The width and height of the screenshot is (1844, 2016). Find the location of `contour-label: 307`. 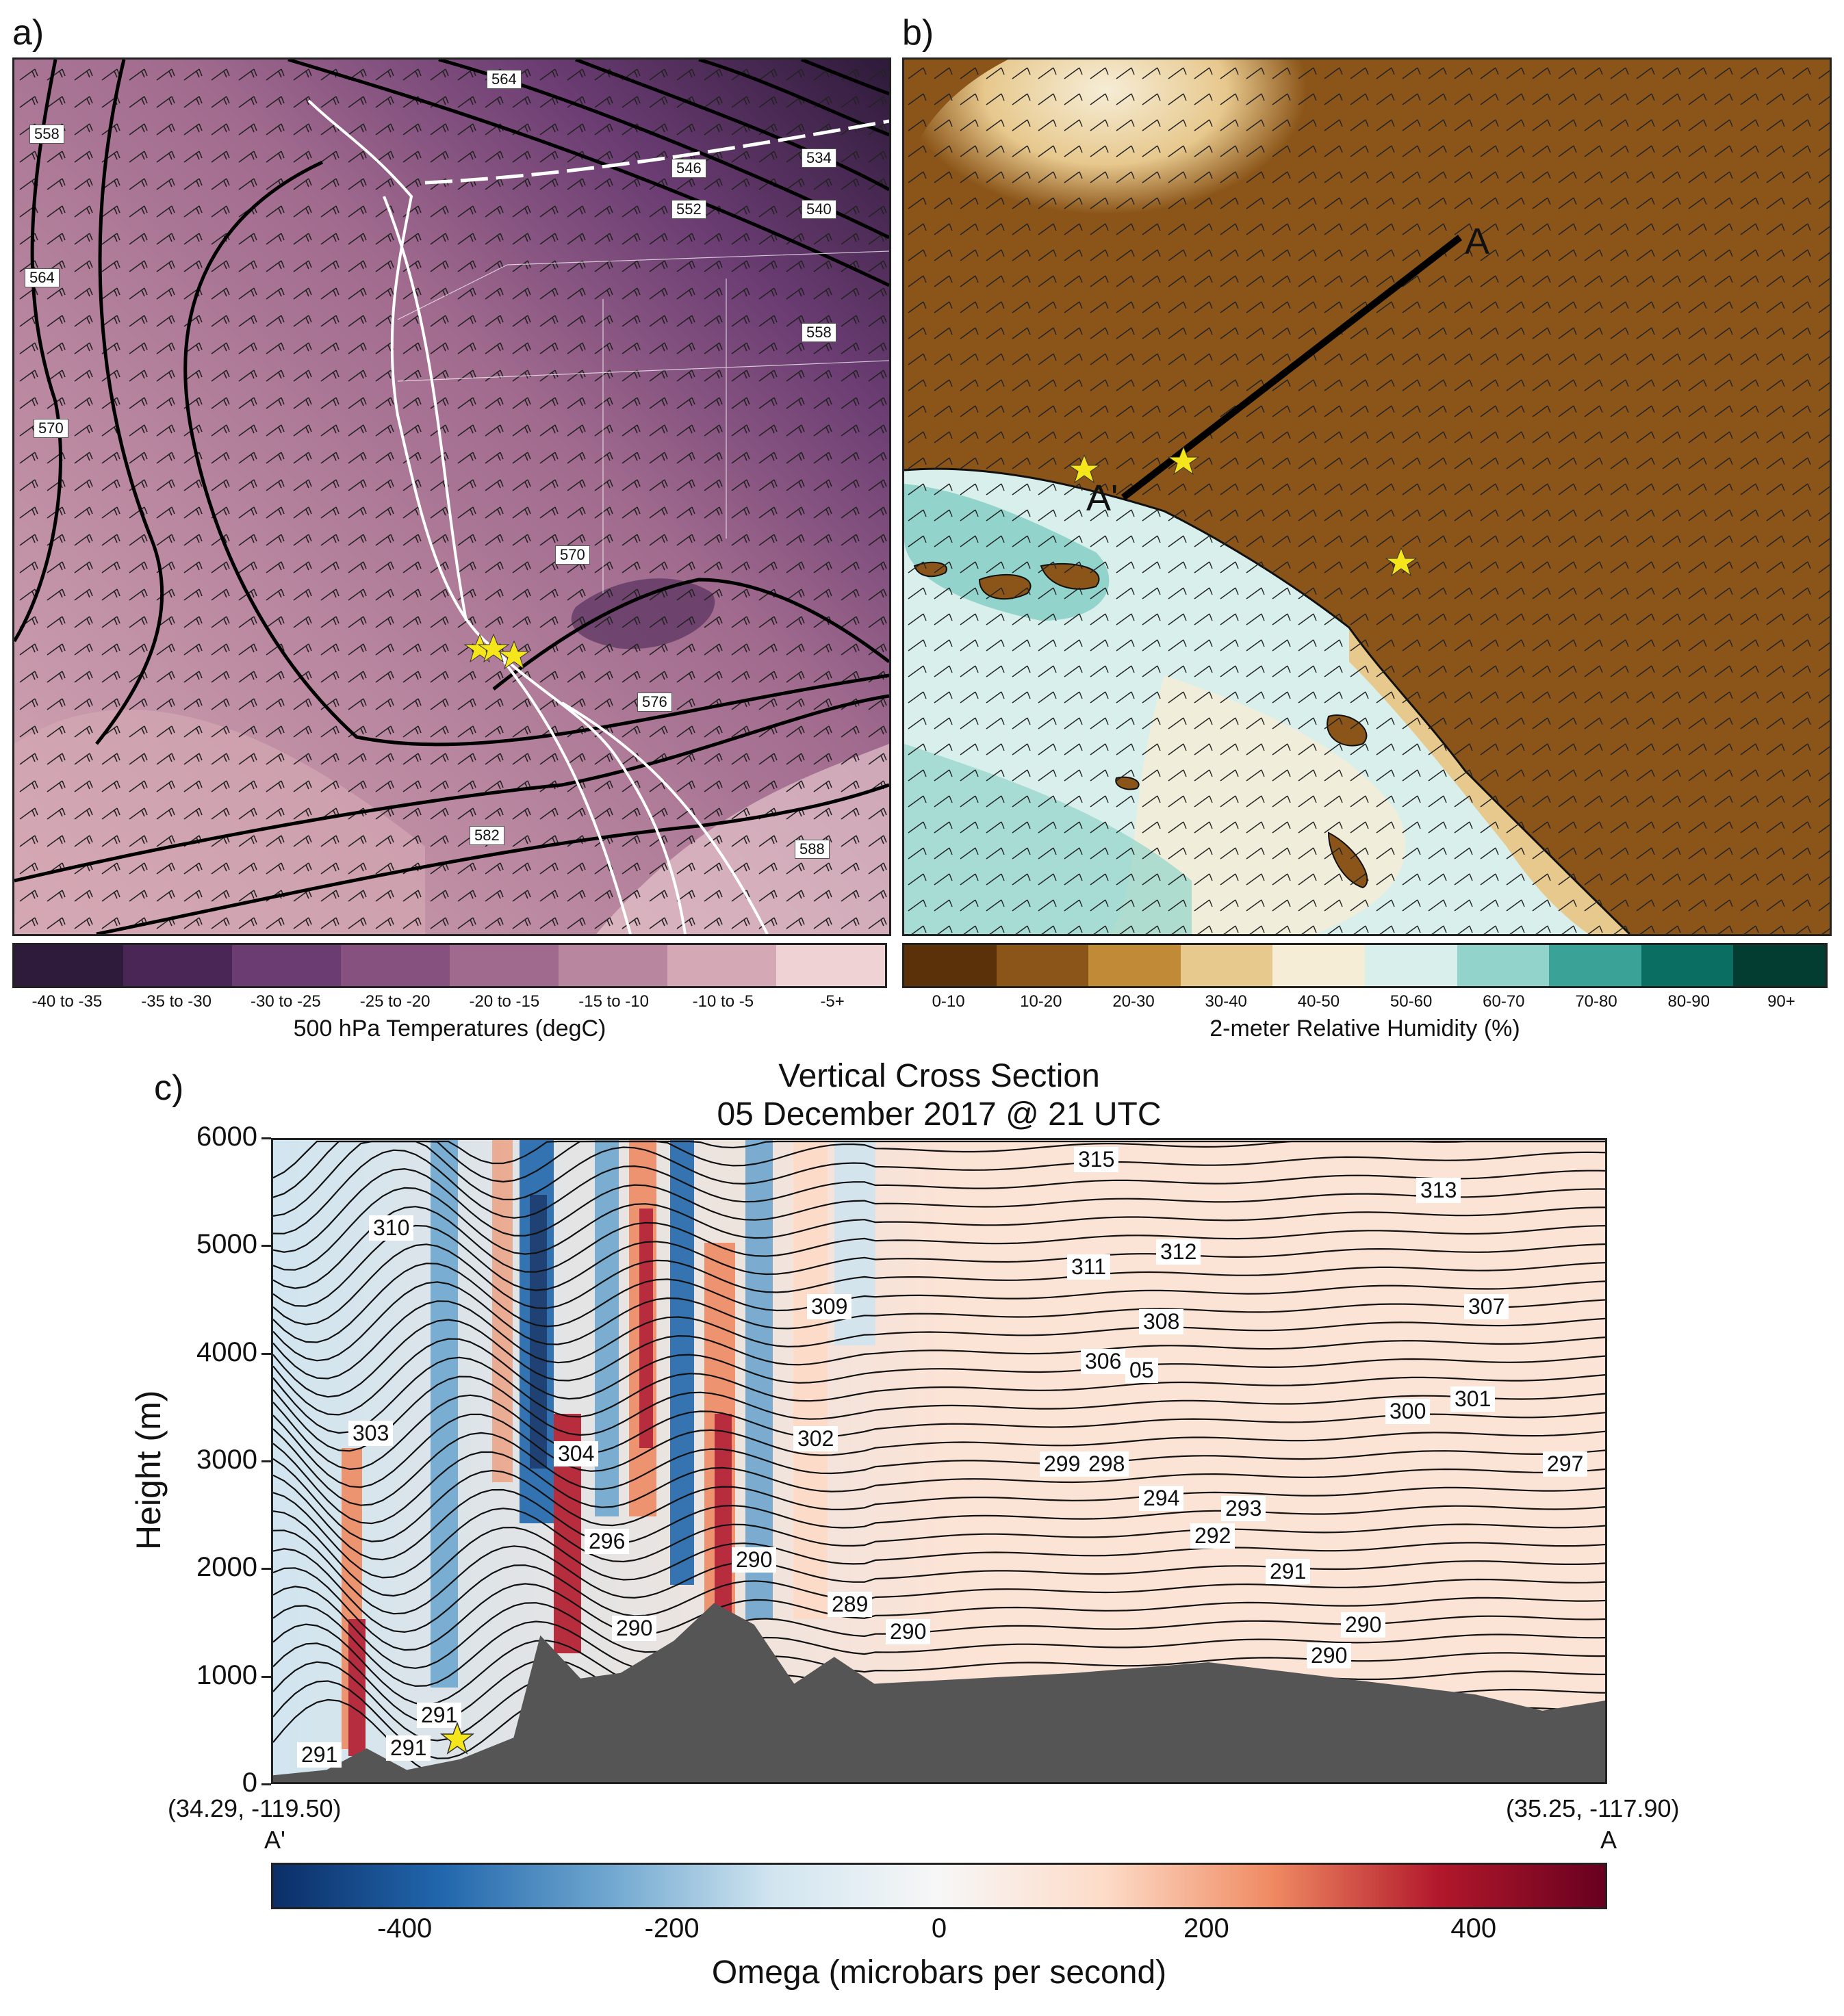

contour-label: 307 is located at coordinates (1486, 1306).